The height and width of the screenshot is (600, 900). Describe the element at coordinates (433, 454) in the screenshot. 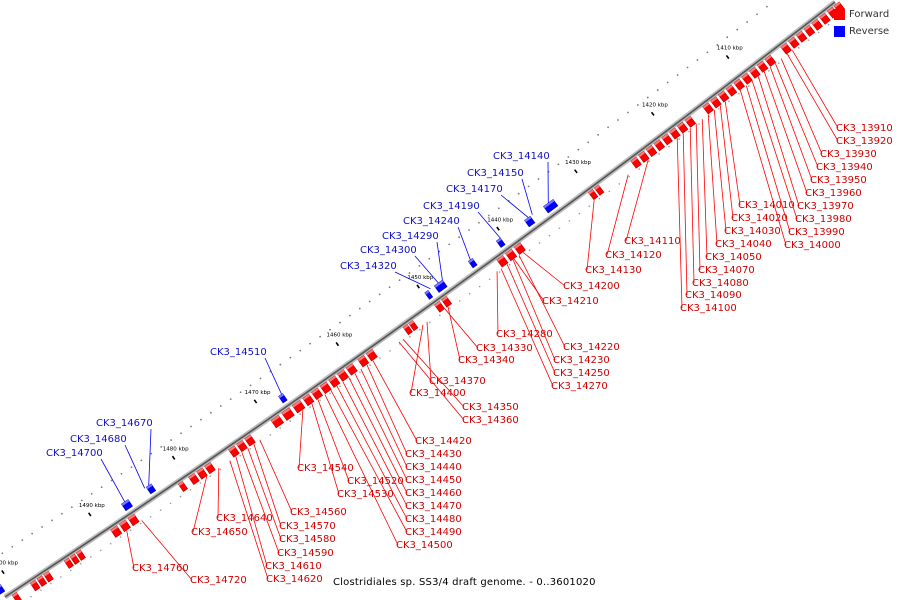

I see `forward-gene-label: CK3_14430` at that location.